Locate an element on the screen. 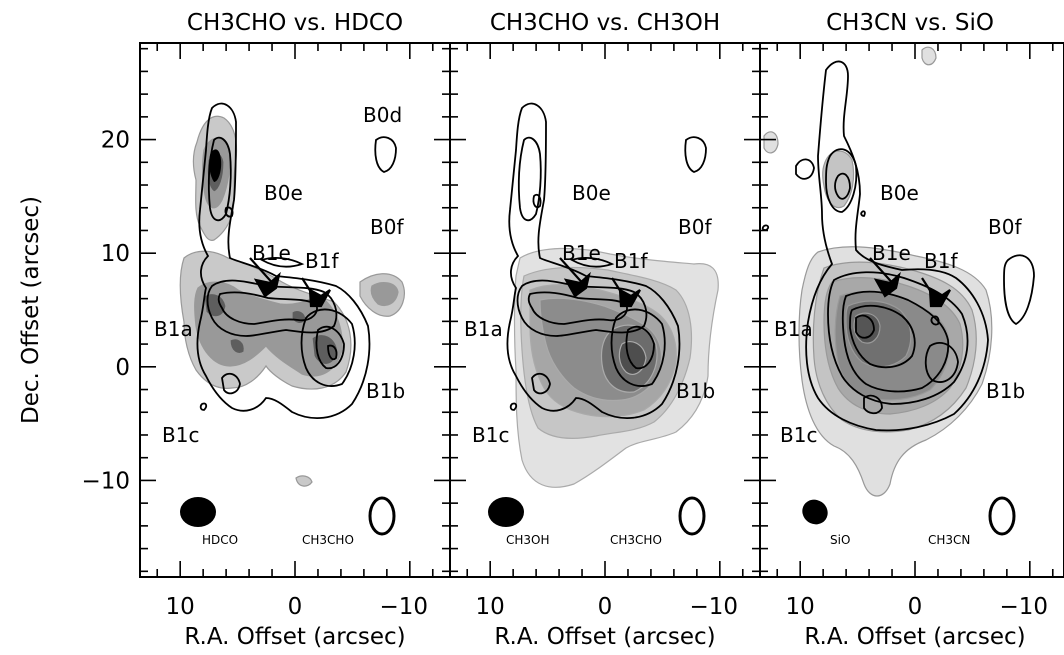 This screenshot has height=655, width=1064. hdco-filled-map is located at coordinates (292, 301).